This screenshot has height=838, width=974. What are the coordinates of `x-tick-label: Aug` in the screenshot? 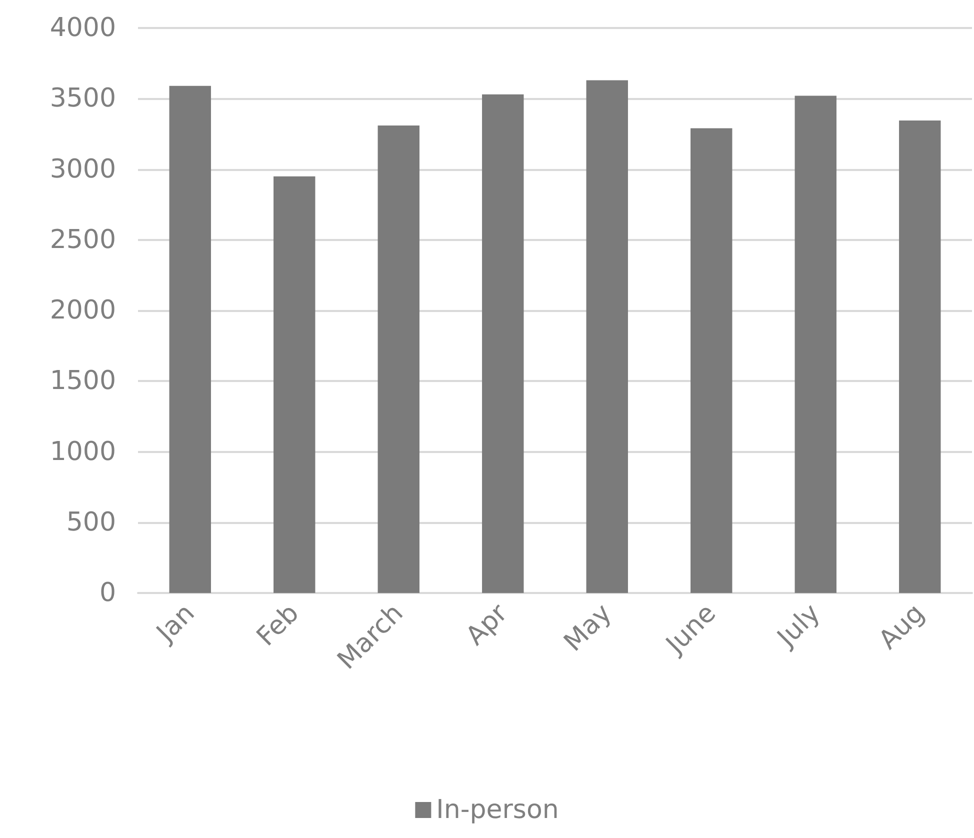 It's located at (901, 627).